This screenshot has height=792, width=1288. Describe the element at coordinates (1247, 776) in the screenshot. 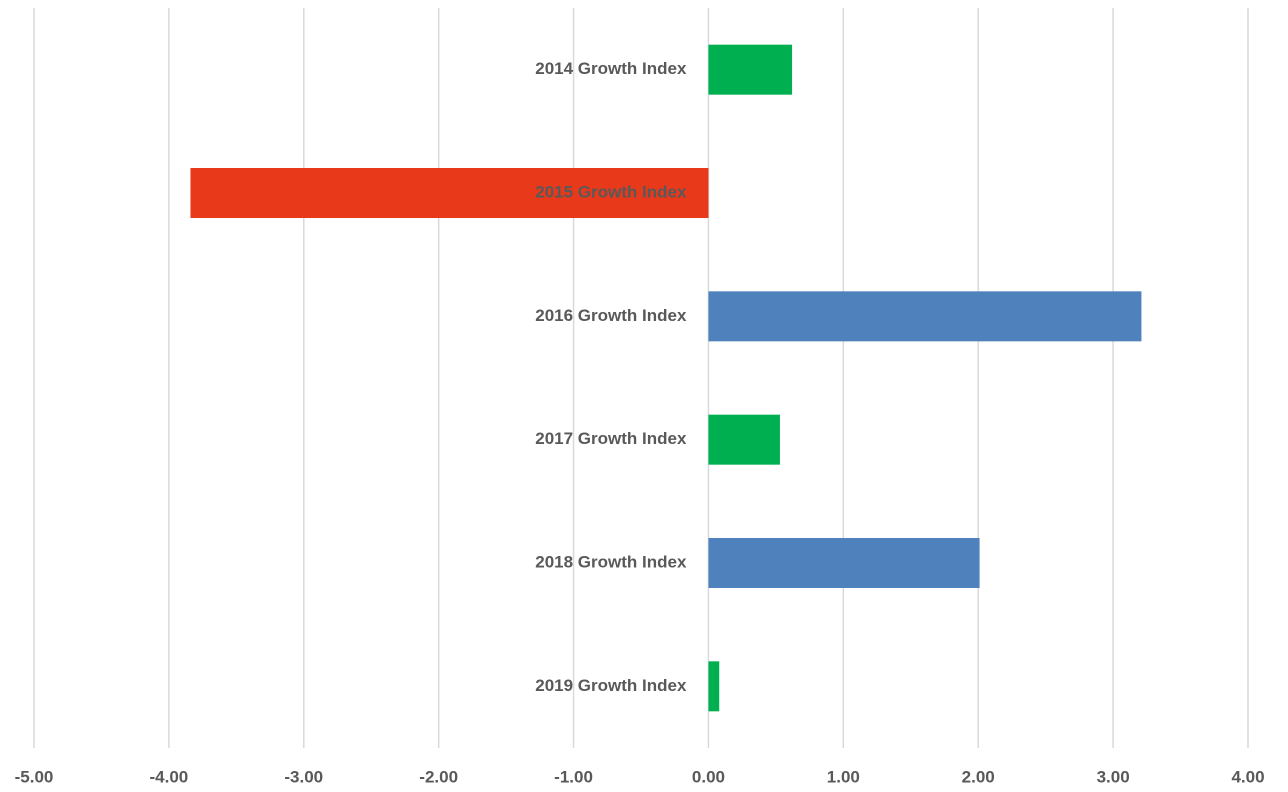

I see `x-tick-label: 4.00` at that location.